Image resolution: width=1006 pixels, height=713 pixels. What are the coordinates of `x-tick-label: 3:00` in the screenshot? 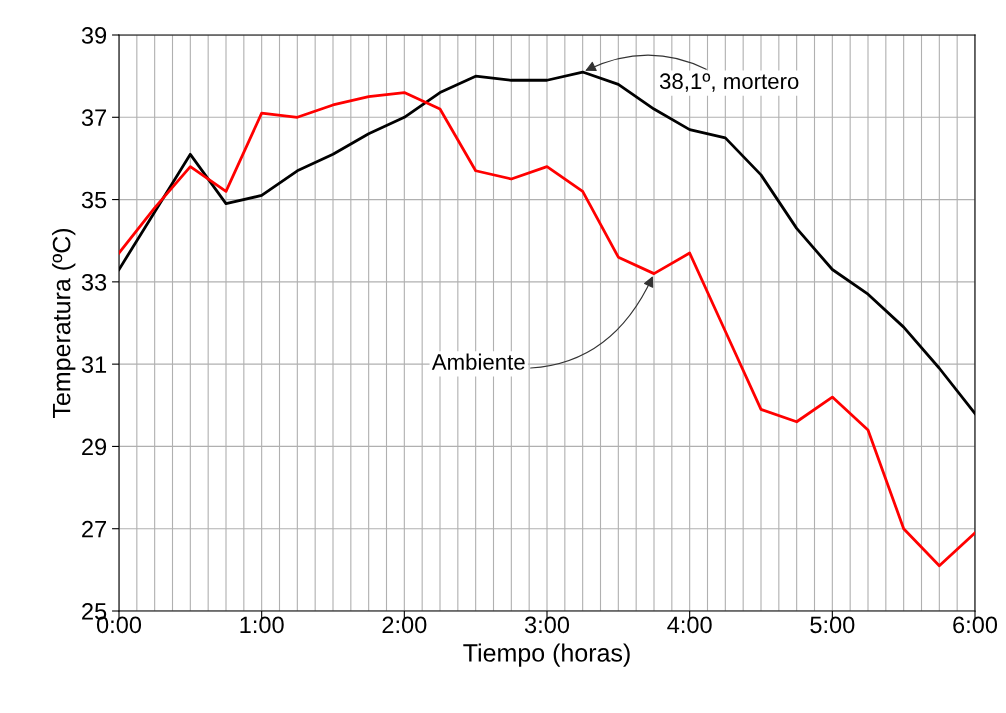 It's located at (547, 625).